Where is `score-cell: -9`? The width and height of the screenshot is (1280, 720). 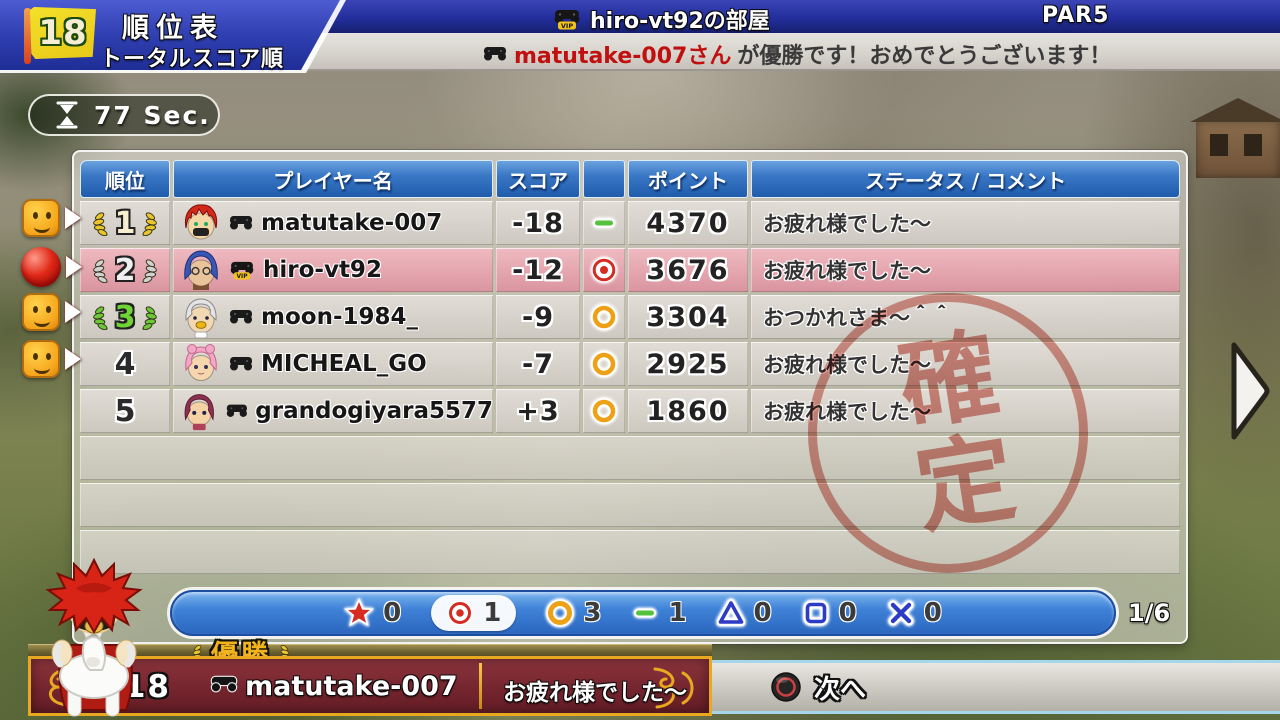 score-cell: -9 is located at coordinates (538, 317).